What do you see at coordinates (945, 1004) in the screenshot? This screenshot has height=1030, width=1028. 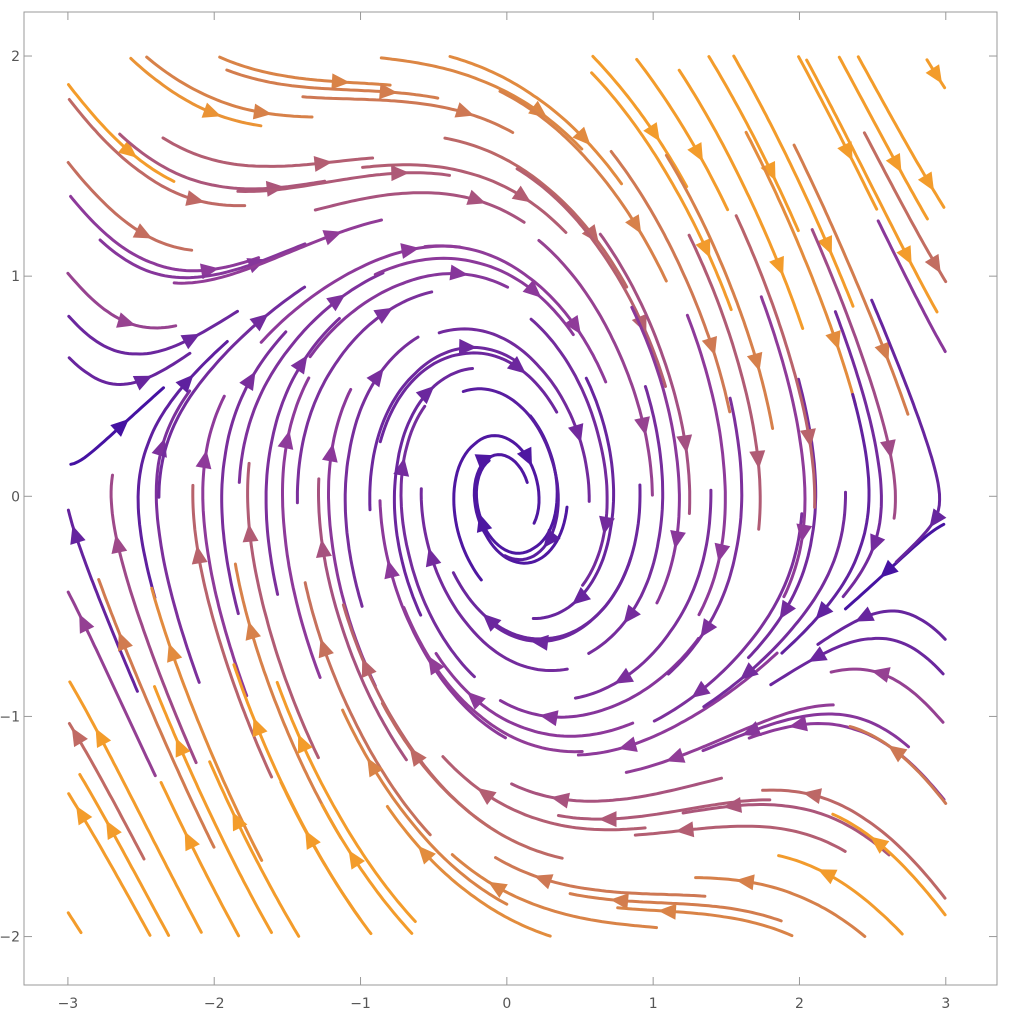 I see `x-tick-label: 3` at bounding box center [945, 1004].